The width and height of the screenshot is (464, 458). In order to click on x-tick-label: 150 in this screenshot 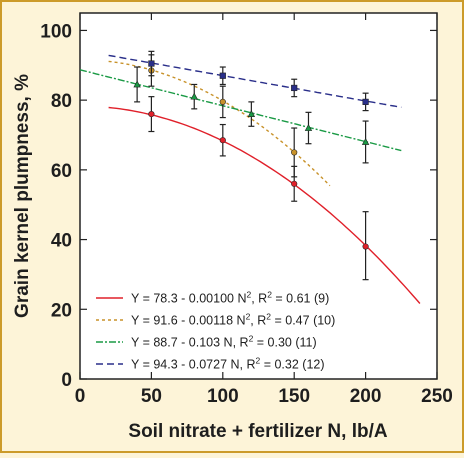, I will do `click(294, 396)`.